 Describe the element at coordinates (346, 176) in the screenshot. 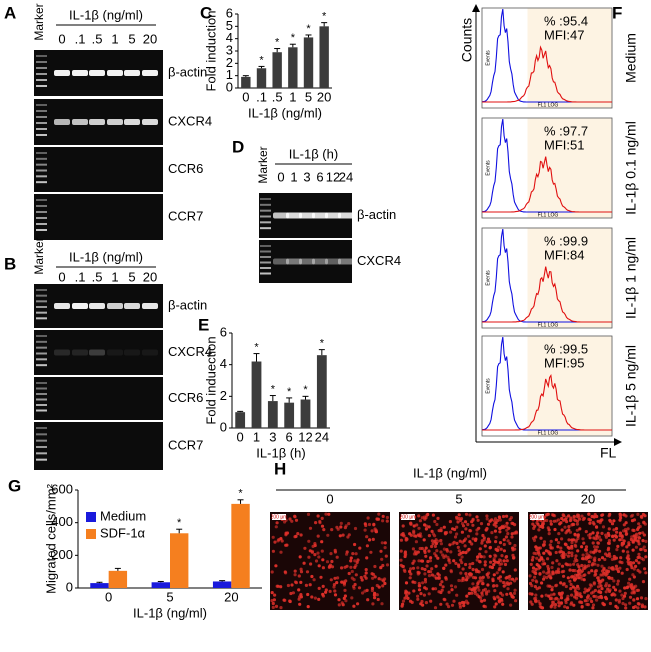

I see `lane-label: 24` at that location.